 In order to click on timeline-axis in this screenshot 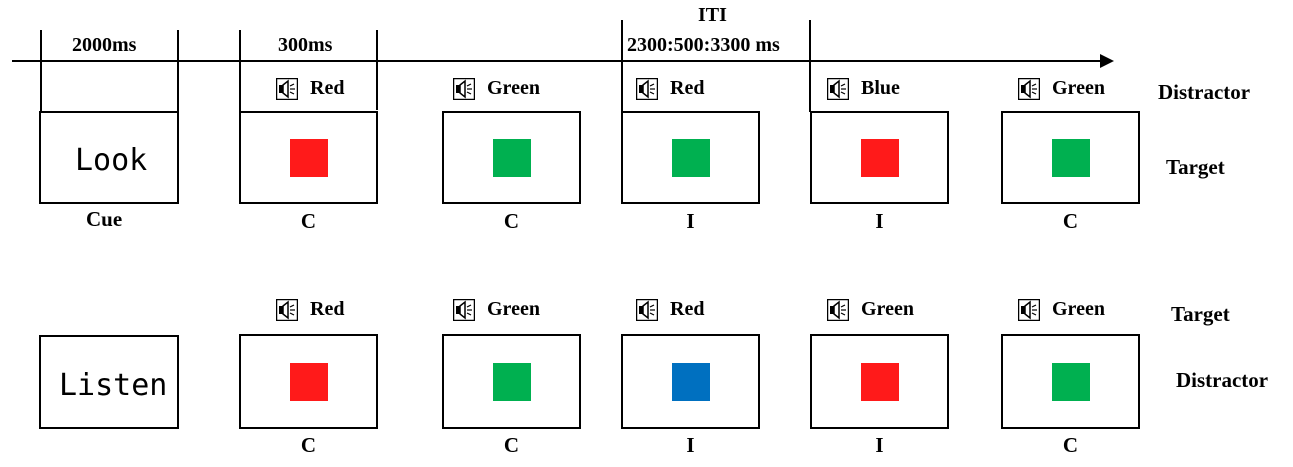, I will do `click(561, 61)`.